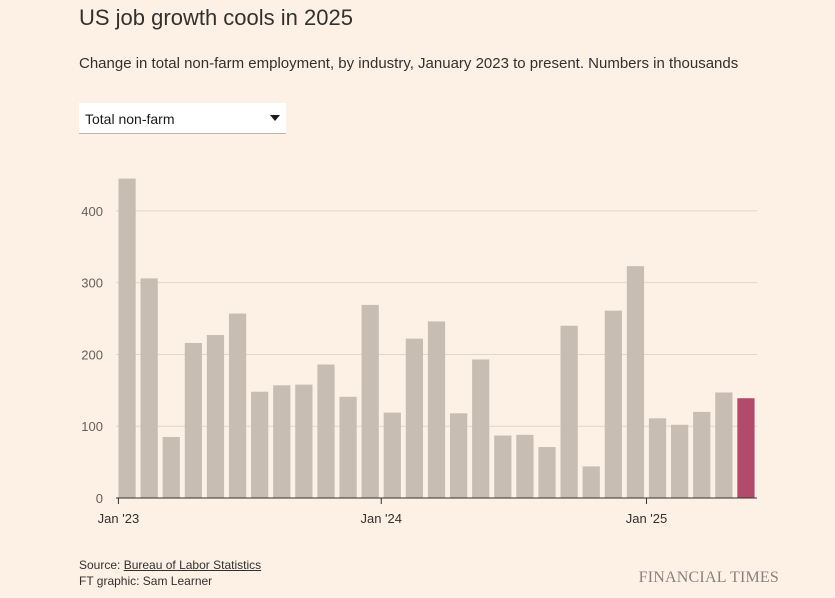 This screenshot has height=598, width=835. Describe the element at coordinates (92, 354) in the screenshot. I see `y-tick-label: 200` at that location.